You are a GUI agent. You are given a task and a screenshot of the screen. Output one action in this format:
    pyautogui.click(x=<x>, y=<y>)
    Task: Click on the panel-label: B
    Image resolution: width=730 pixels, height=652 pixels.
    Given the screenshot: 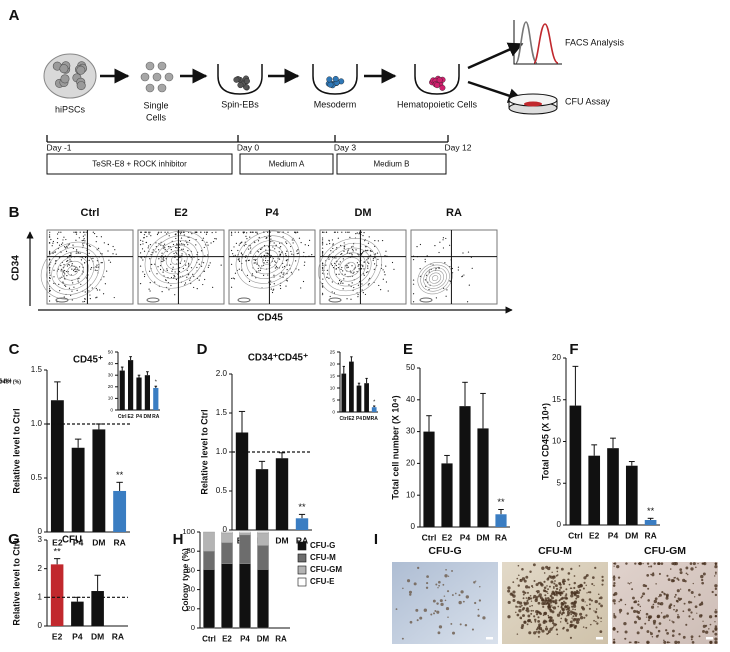 What is the action you would take?
    pyautogui.click(x=14, y=212)
    